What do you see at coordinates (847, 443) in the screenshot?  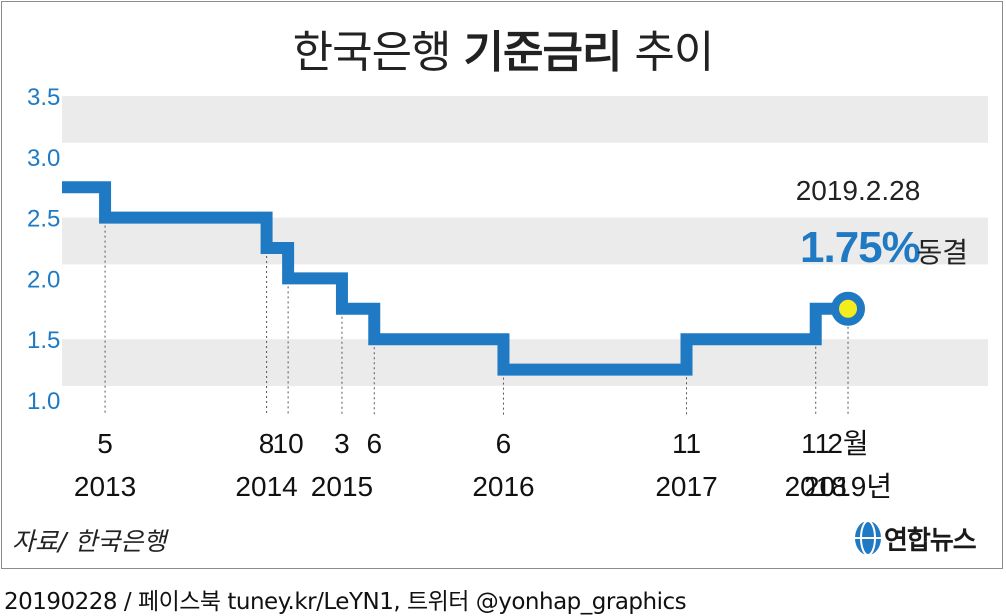 I see `x-month-label: 2월` at bounding box center [847, 443].